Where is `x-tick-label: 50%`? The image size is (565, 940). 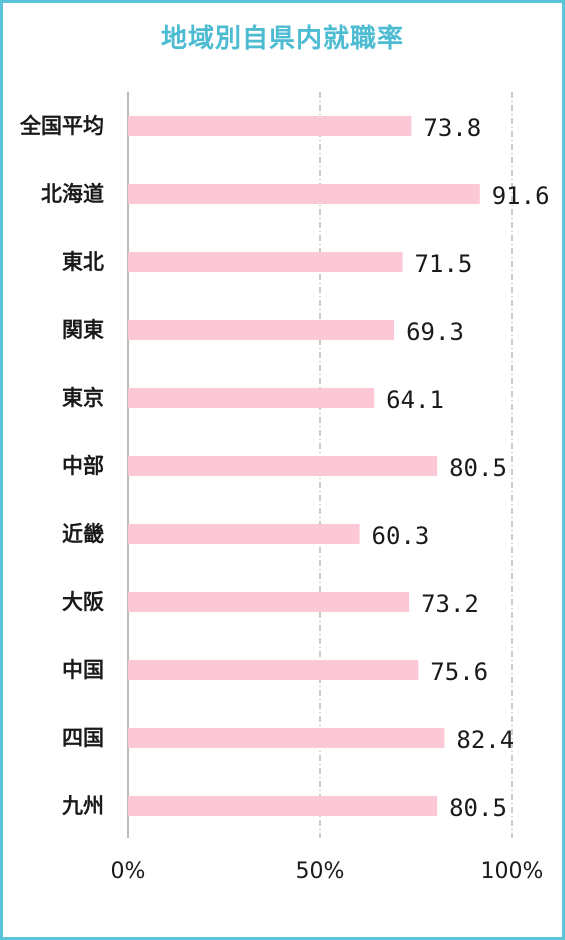 x-tick-label: 50% is located at coordinates (320, 871).